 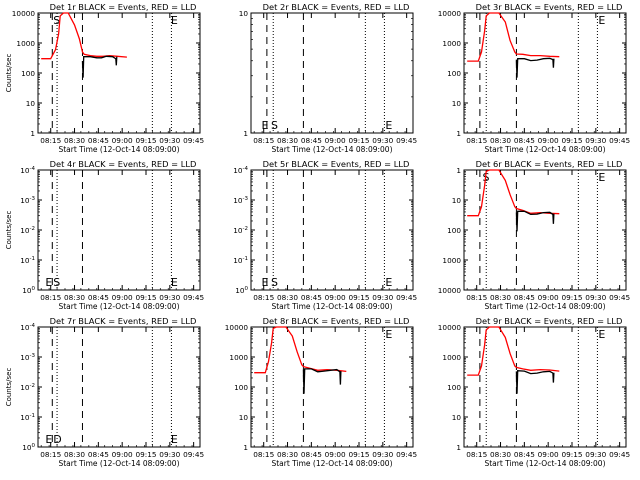 I want to click on chart-title: Det 1r BLACK = Events, RED = LLD, so click(x=123, y=7).